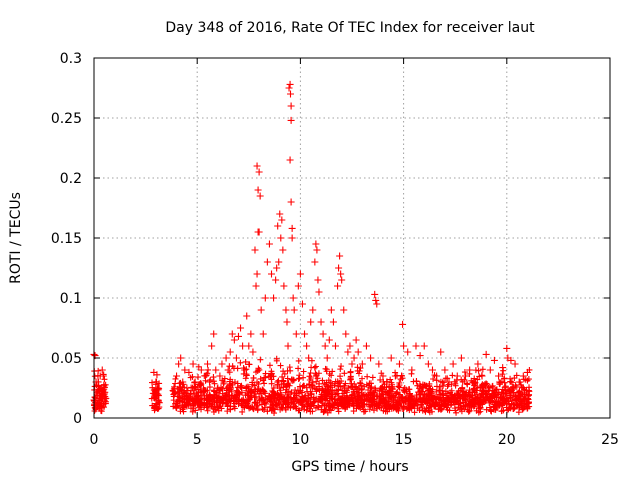 This screenshot has width=640, height=480. I want to click on y-tick-label: 0.3, so click(71, 59).